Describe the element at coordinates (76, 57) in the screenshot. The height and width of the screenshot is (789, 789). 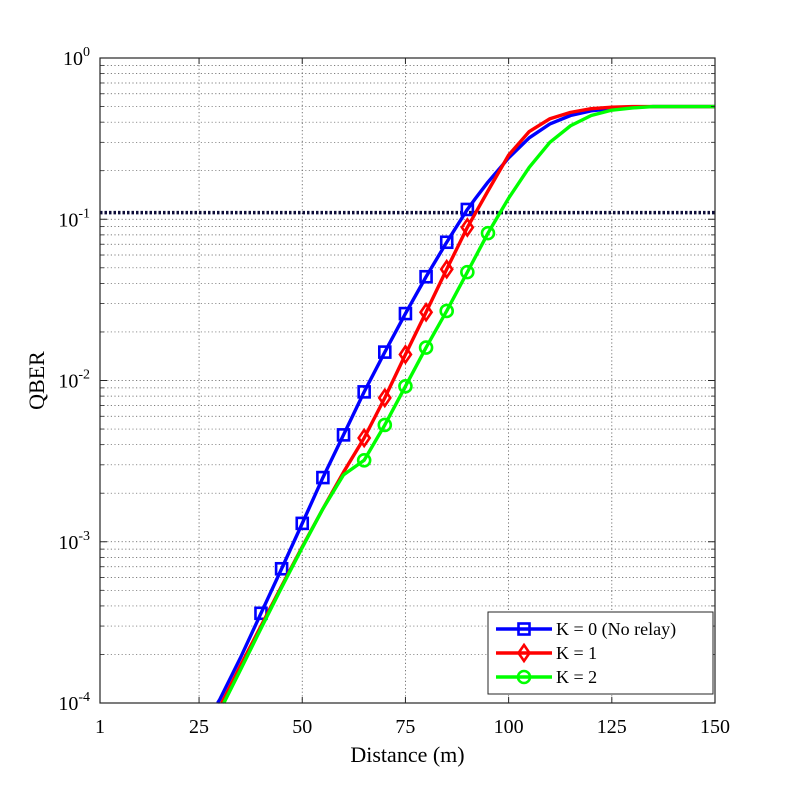
I see `y-tick-label: 10⁰` at that location.